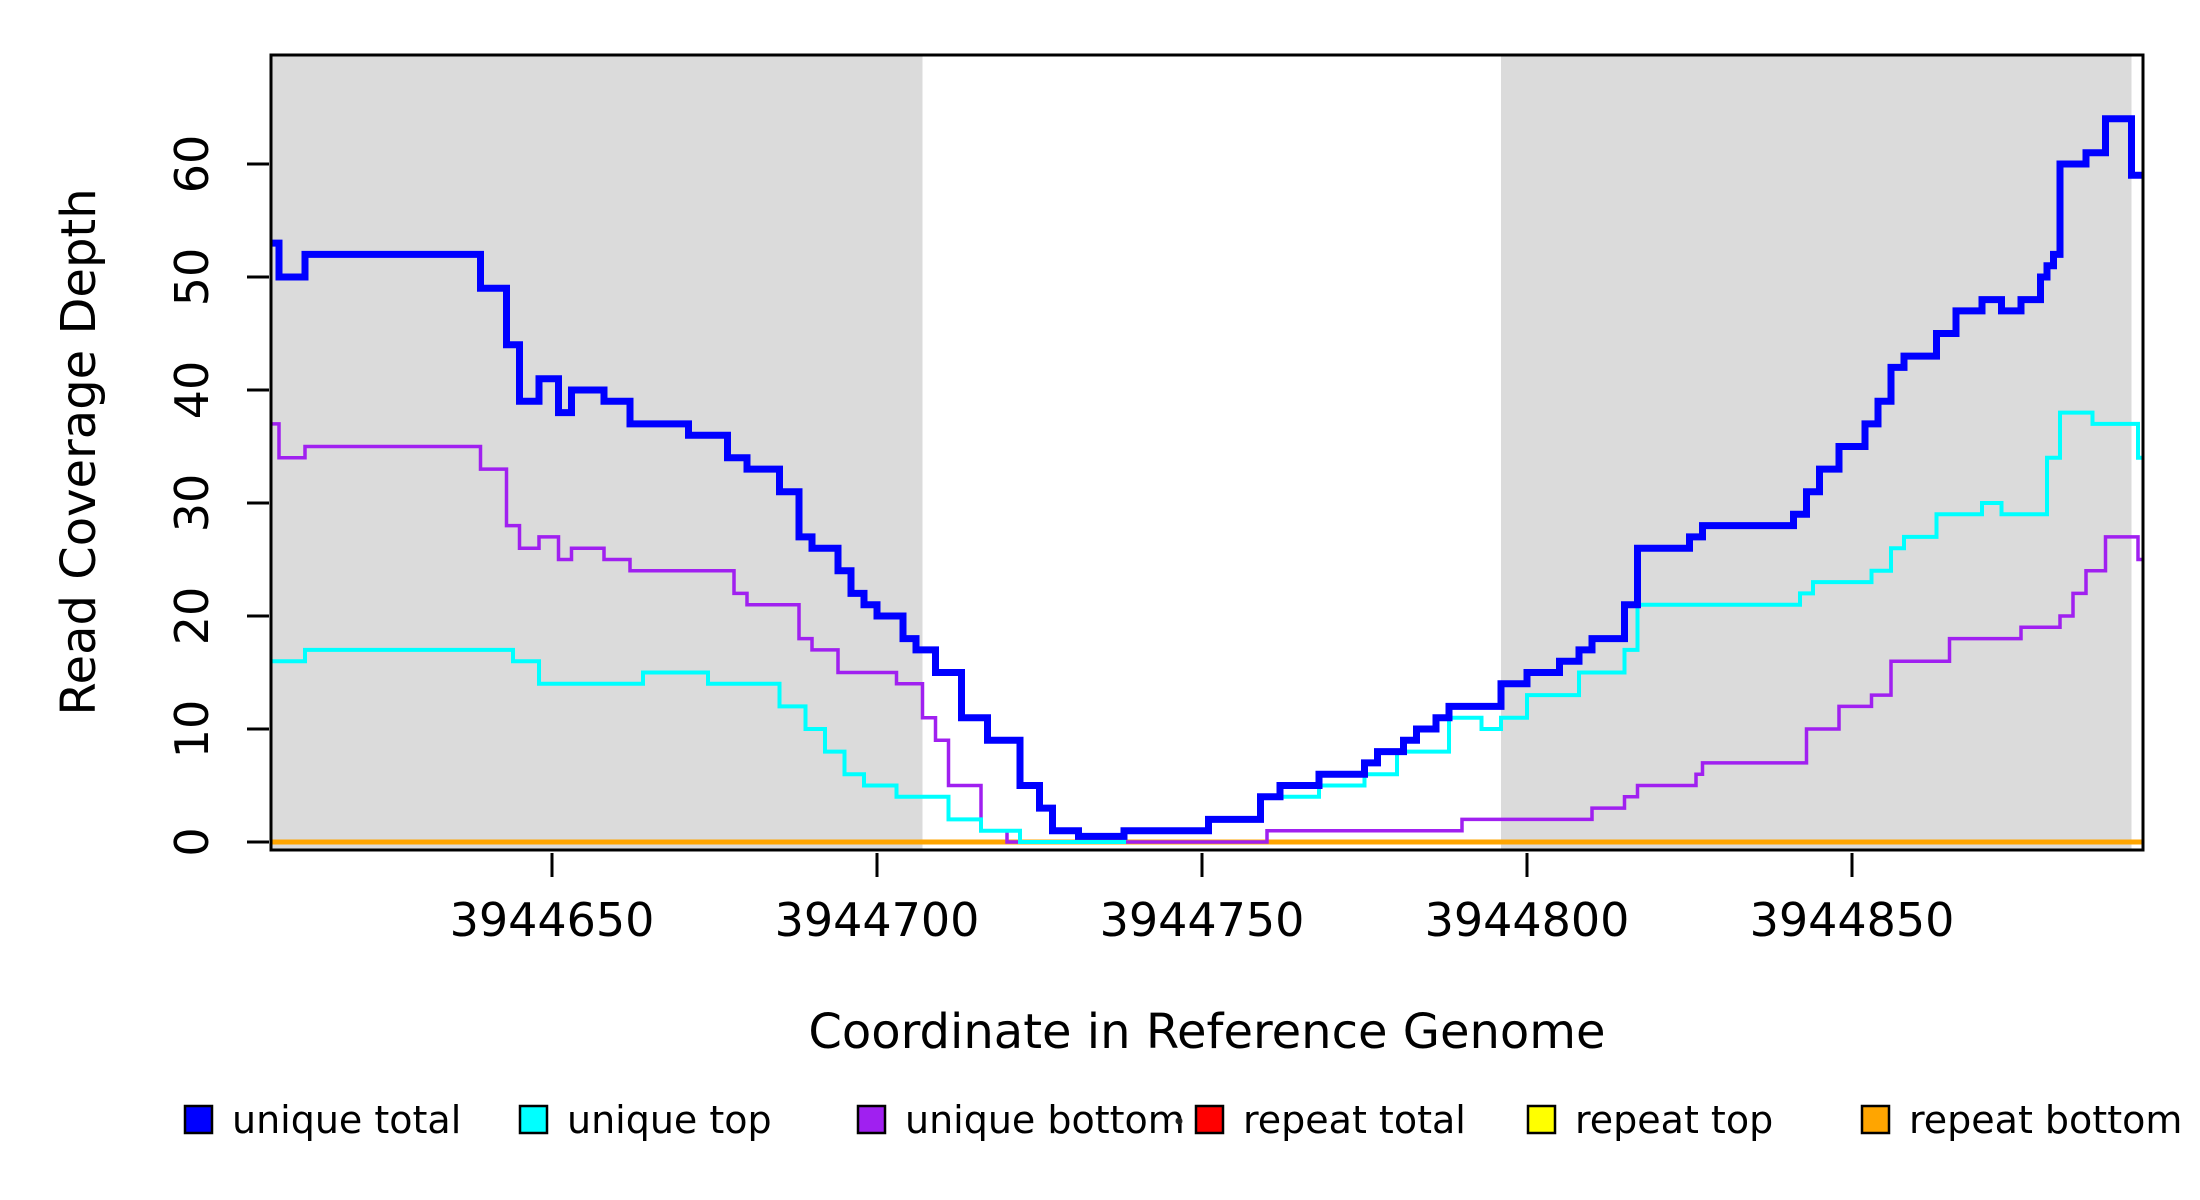  I want to click on legend-swatch-unique-bottom, so click(871, 1119).